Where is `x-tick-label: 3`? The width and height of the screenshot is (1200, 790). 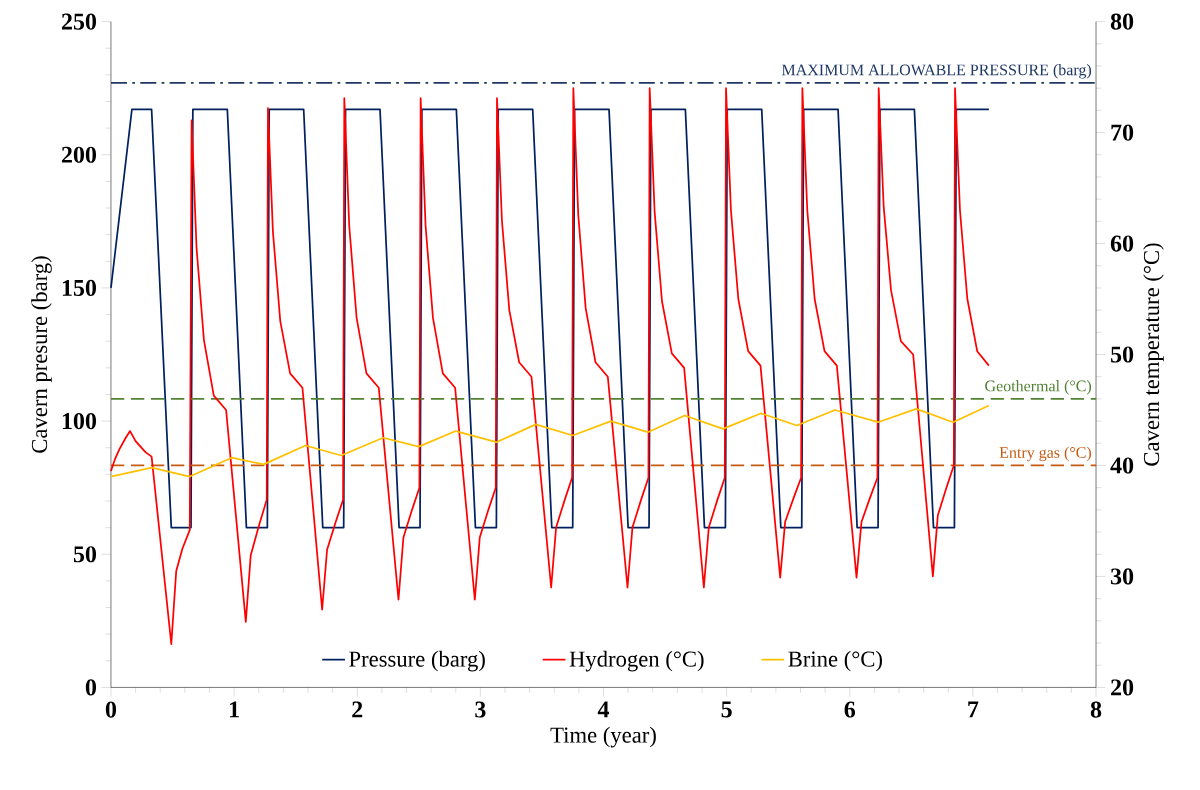
x-tick-label: 3 is located at coordinates (480, 709).